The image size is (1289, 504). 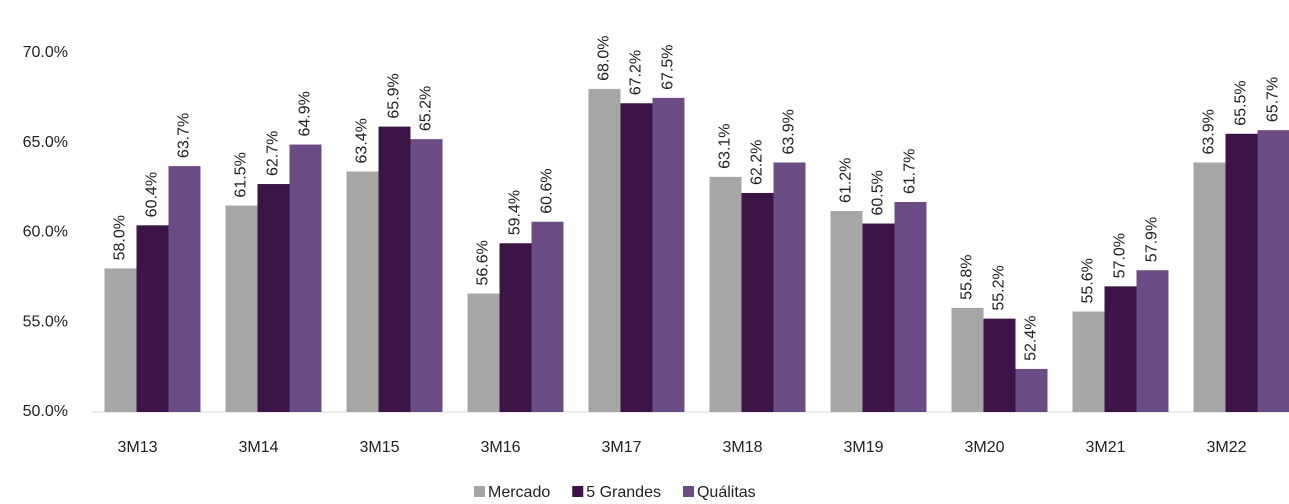 What do you see at coordinates (668, 67) in the screenshot?
I see `value-label: 67.5%` at bounding box center [668, 67].